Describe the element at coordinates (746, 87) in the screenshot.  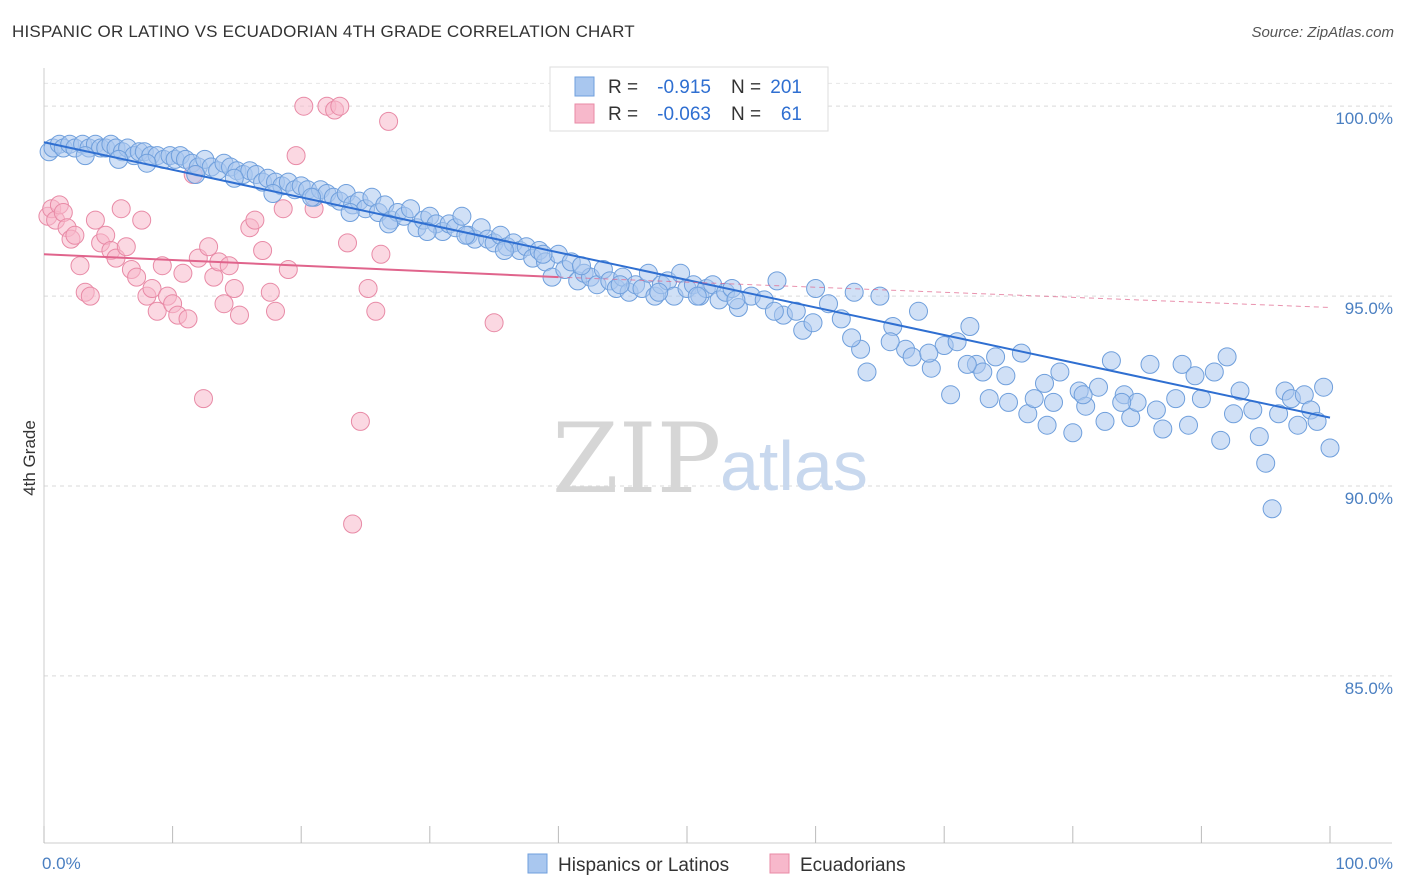
I see `stats-n-label-0: N =` at that location.